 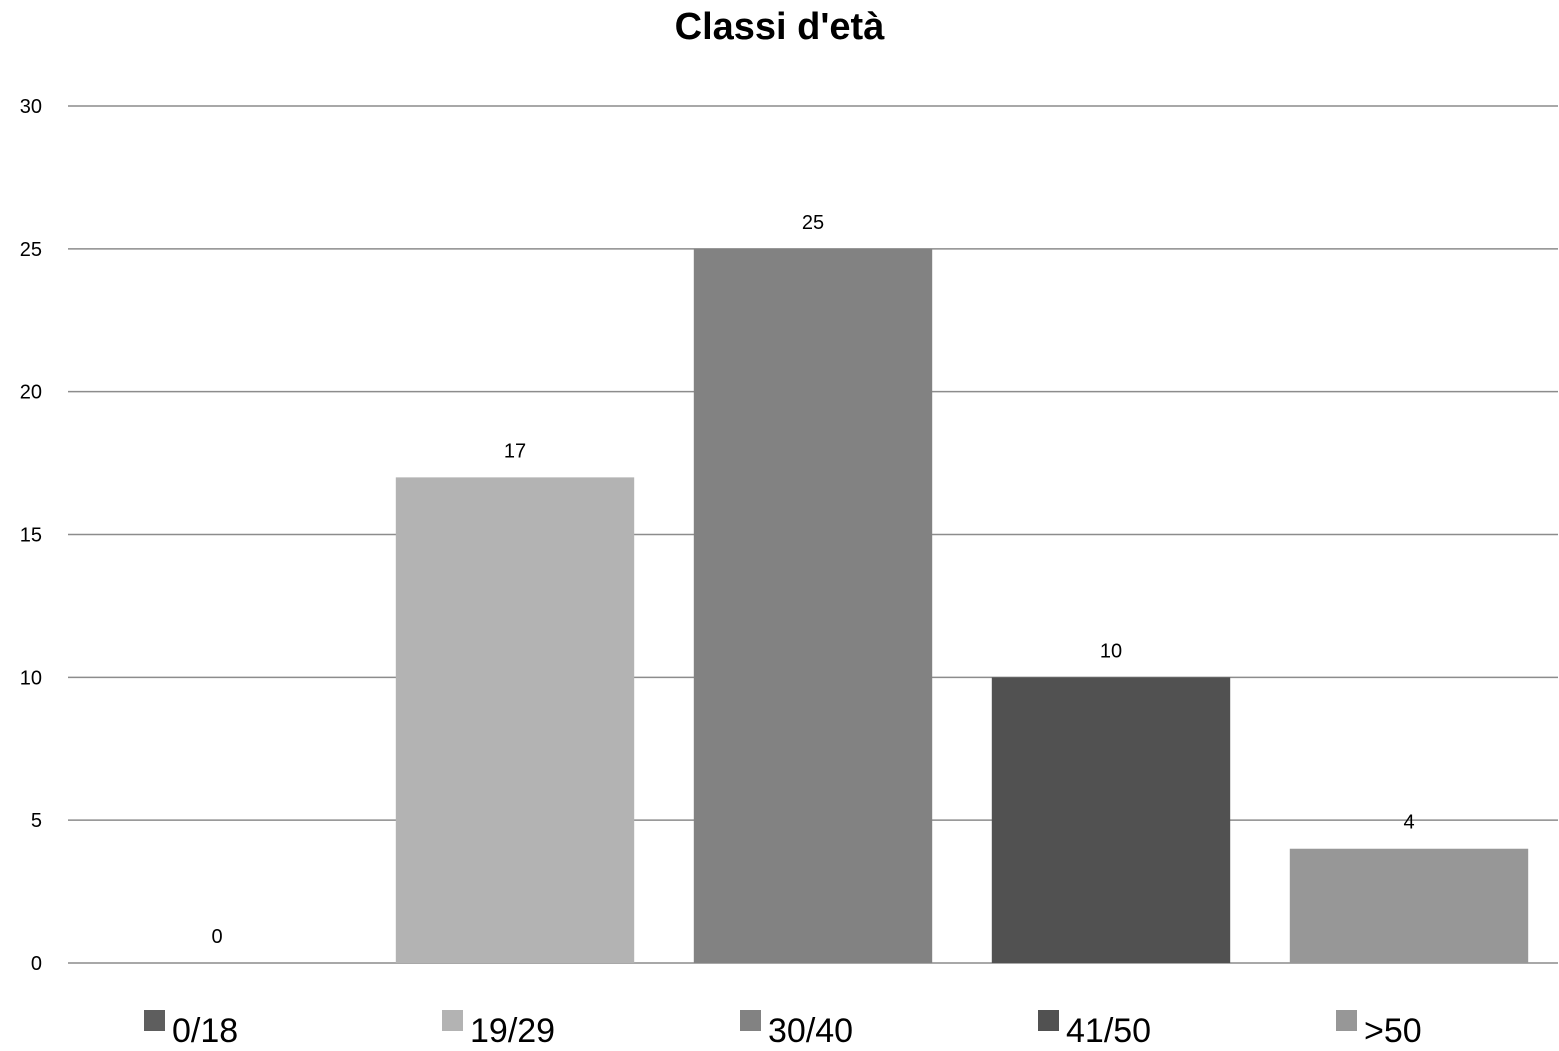 What do you see at coordinates (1408, 823) in the screenshot?
I see `data-label: 4` at bounding box center [1408, 823].